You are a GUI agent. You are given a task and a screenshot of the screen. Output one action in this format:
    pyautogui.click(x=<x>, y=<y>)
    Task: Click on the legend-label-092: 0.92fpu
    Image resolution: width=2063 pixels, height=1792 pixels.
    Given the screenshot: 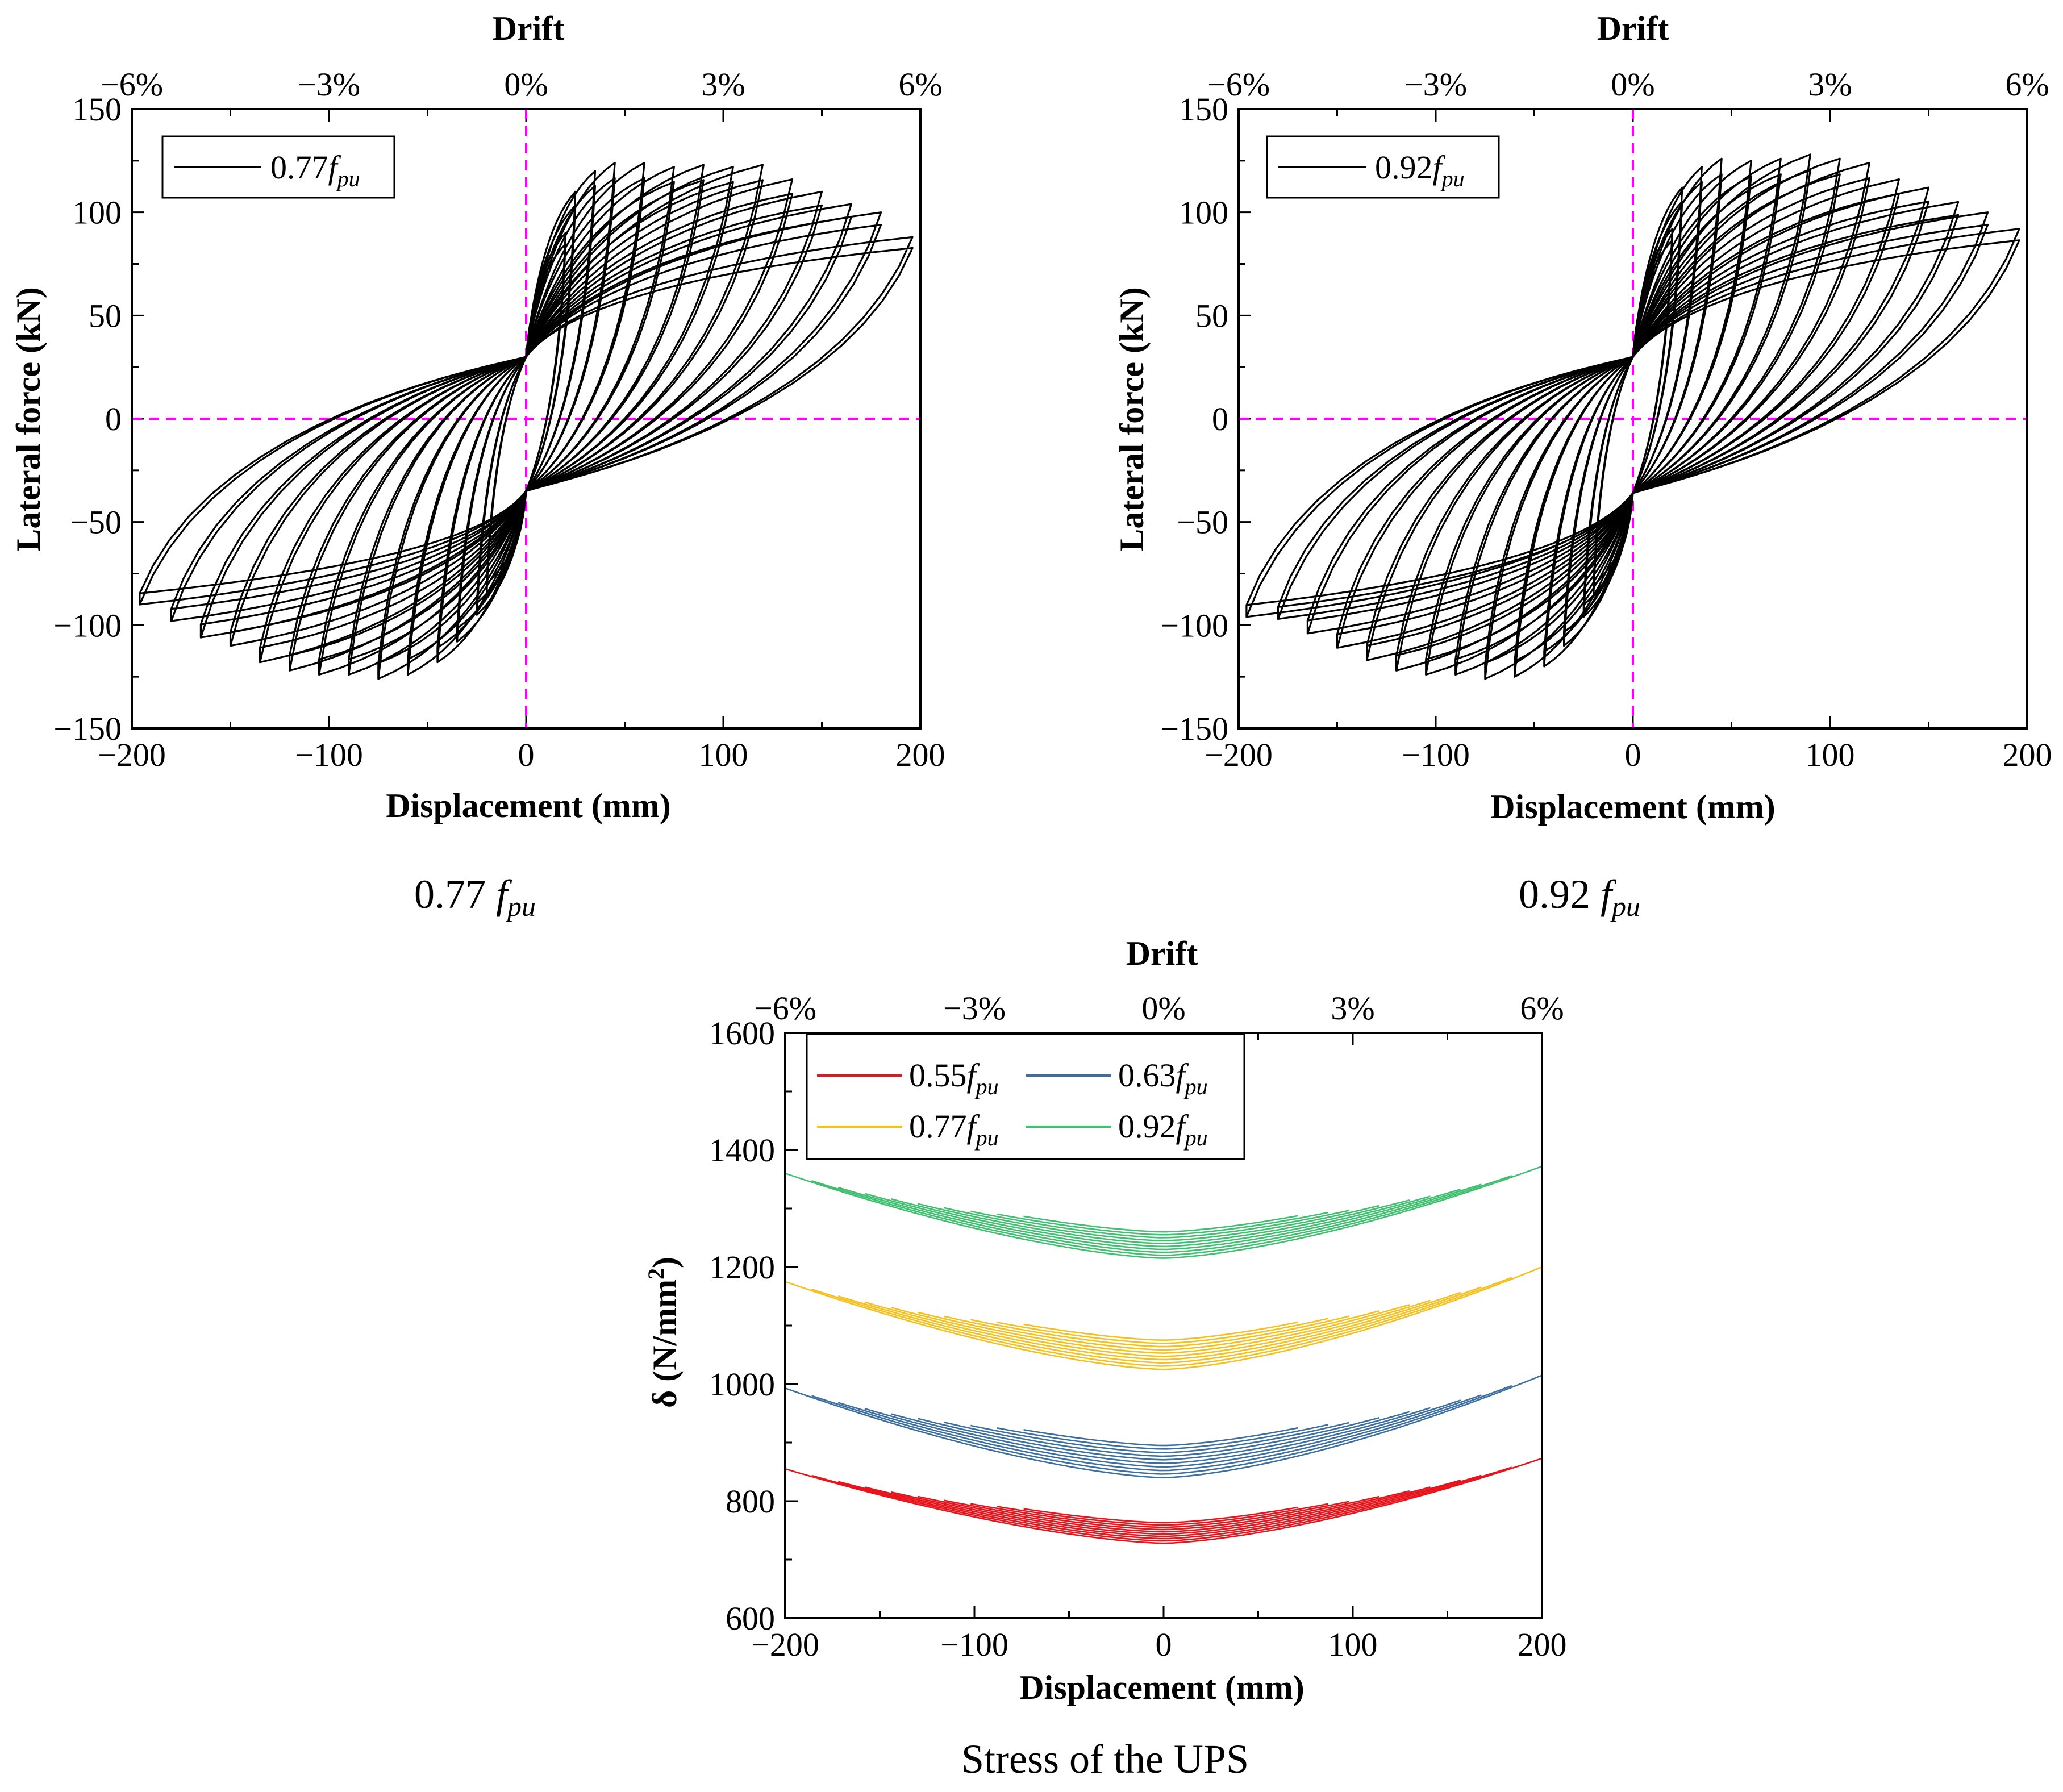 What is the action you would take?
    pyautogui.click(x=1163, y=1129)
    